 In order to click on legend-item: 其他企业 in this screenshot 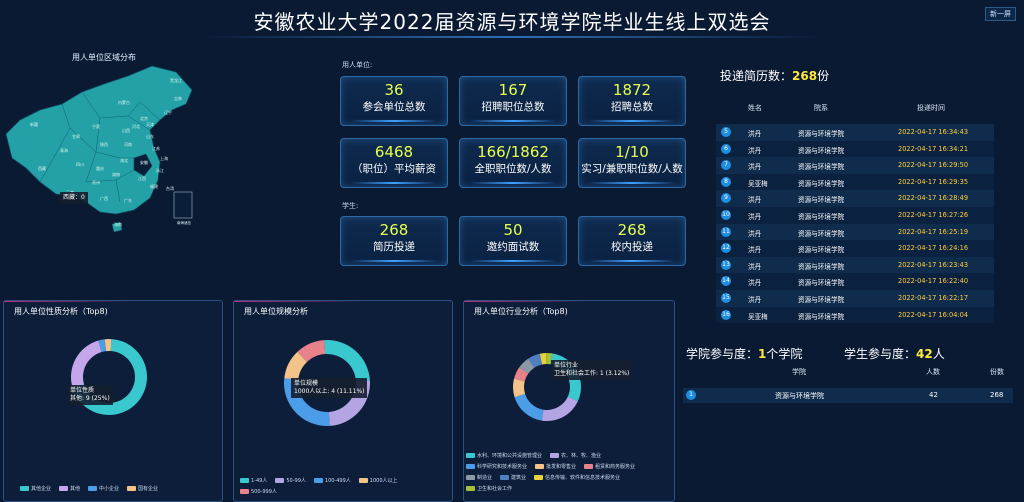, I will do `click(35, 488)`.